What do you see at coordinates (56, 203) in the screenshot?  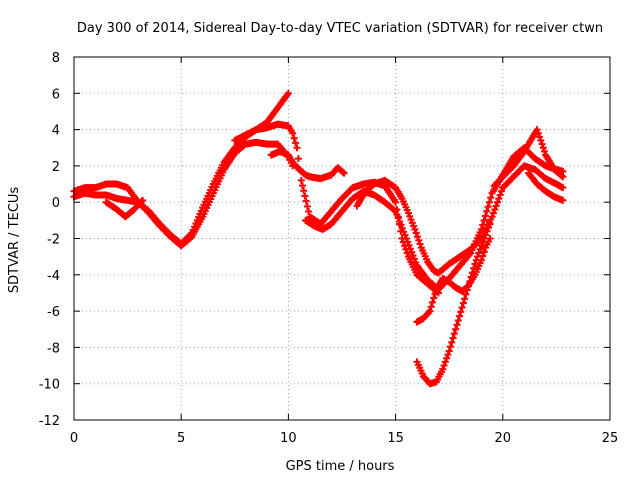 I see `y-tick-label: 0` at bounding box center [56, 203].